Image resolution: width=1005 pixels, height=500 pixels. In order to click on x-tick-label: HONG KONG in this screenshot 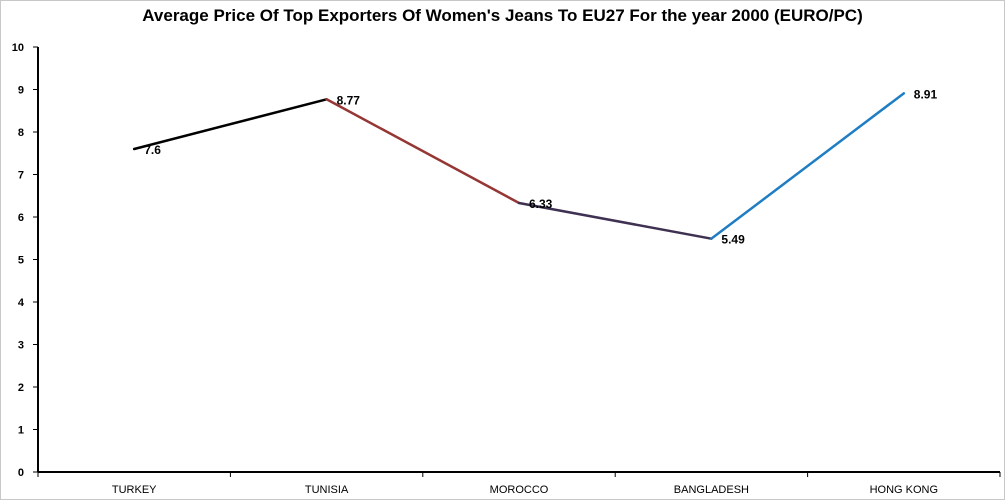, I will do `click(904, 490)`.